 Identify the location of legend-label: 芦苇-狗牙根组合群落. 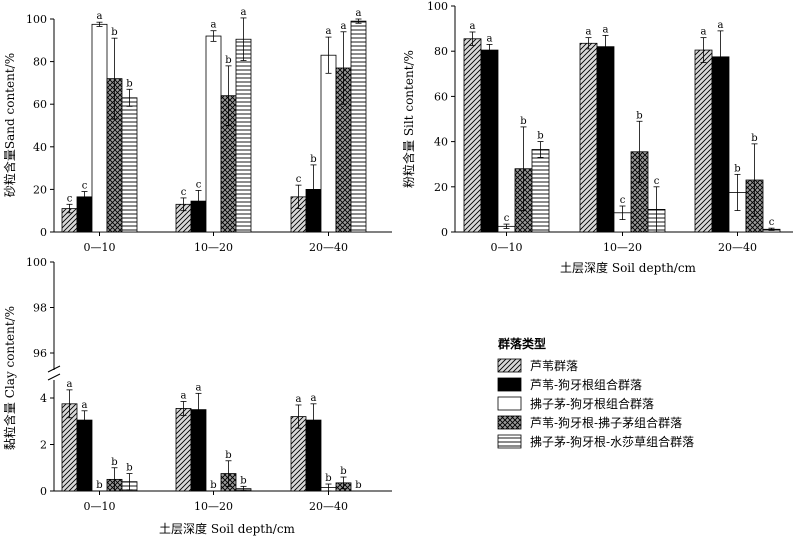
(586, 384).